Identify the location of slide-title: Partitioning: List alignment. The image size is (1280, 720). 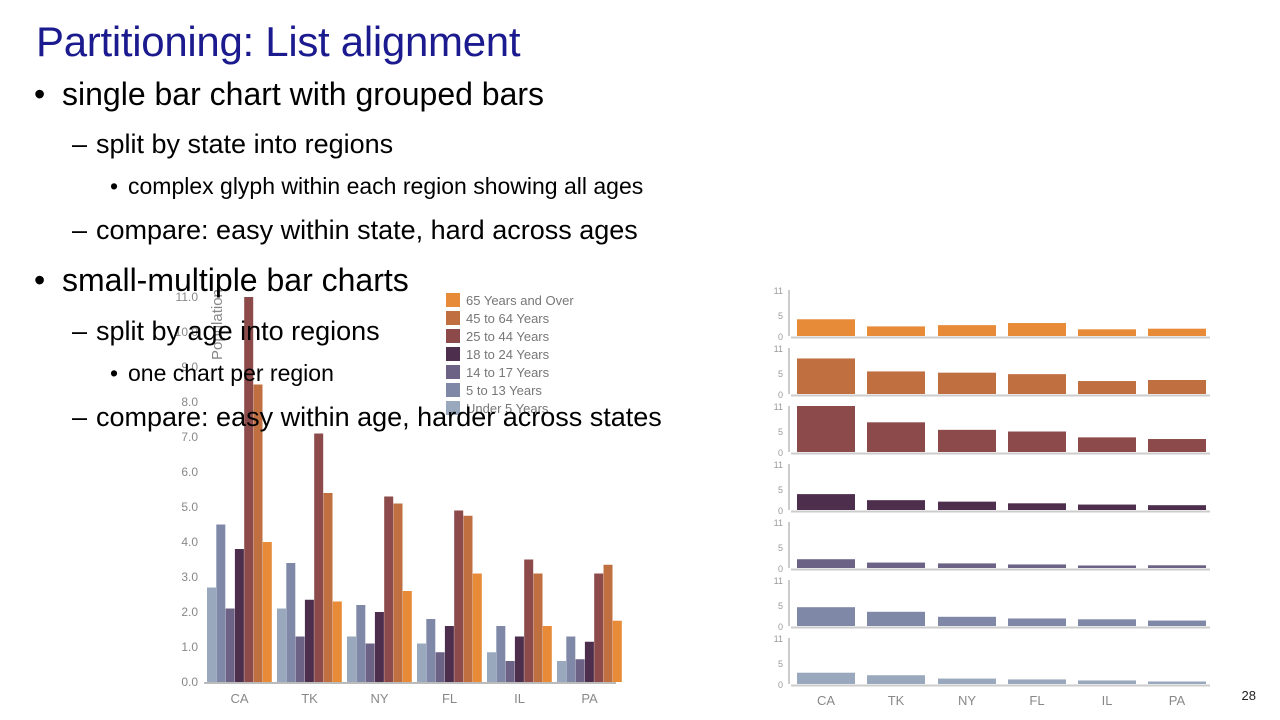
(278, 41).